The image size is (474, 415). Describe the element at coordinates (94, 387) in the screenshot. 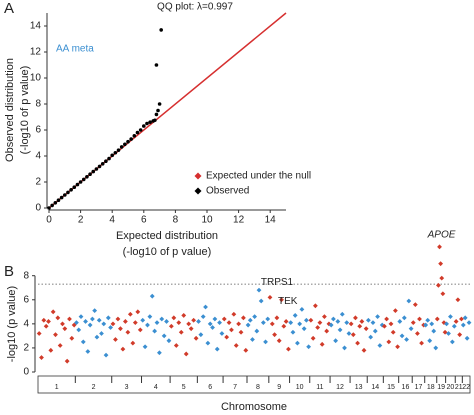

I see `x-tick-label: 2` at that location.